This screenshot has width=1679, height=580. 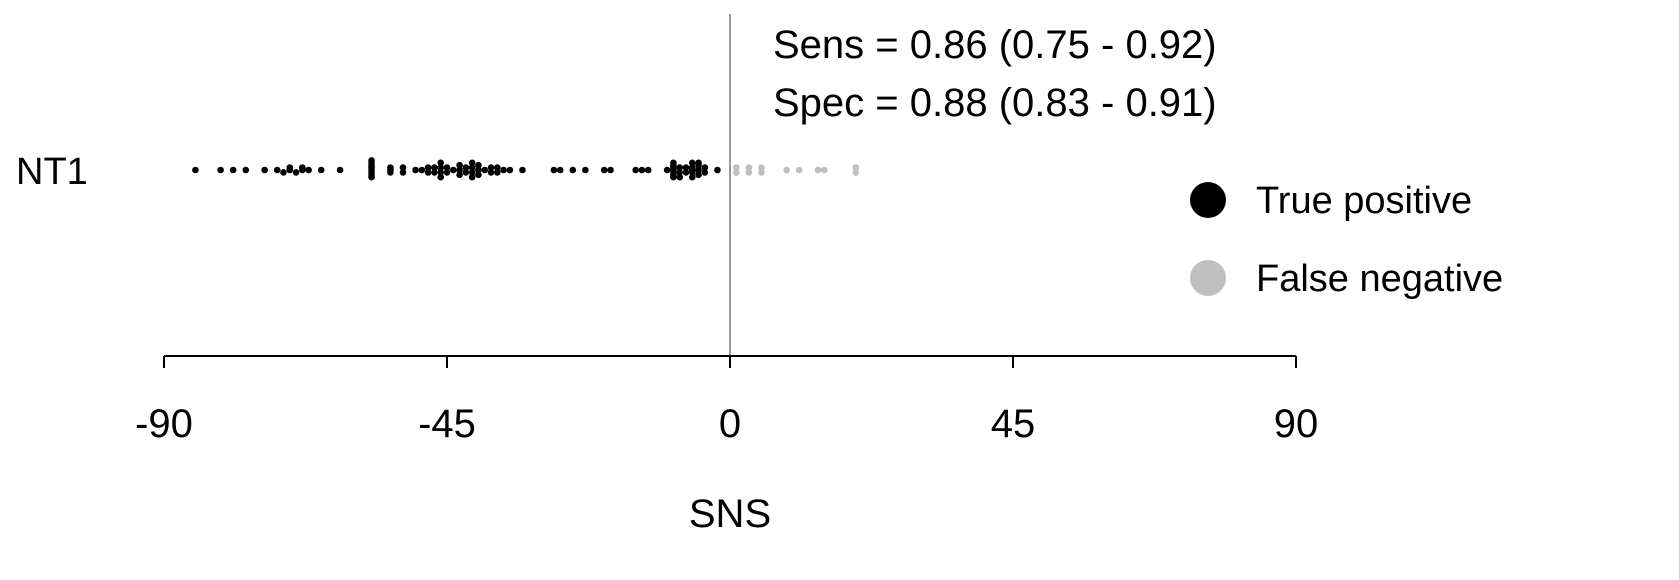 I want to click on x-tick-label: 0, so click(x=730, y=424).